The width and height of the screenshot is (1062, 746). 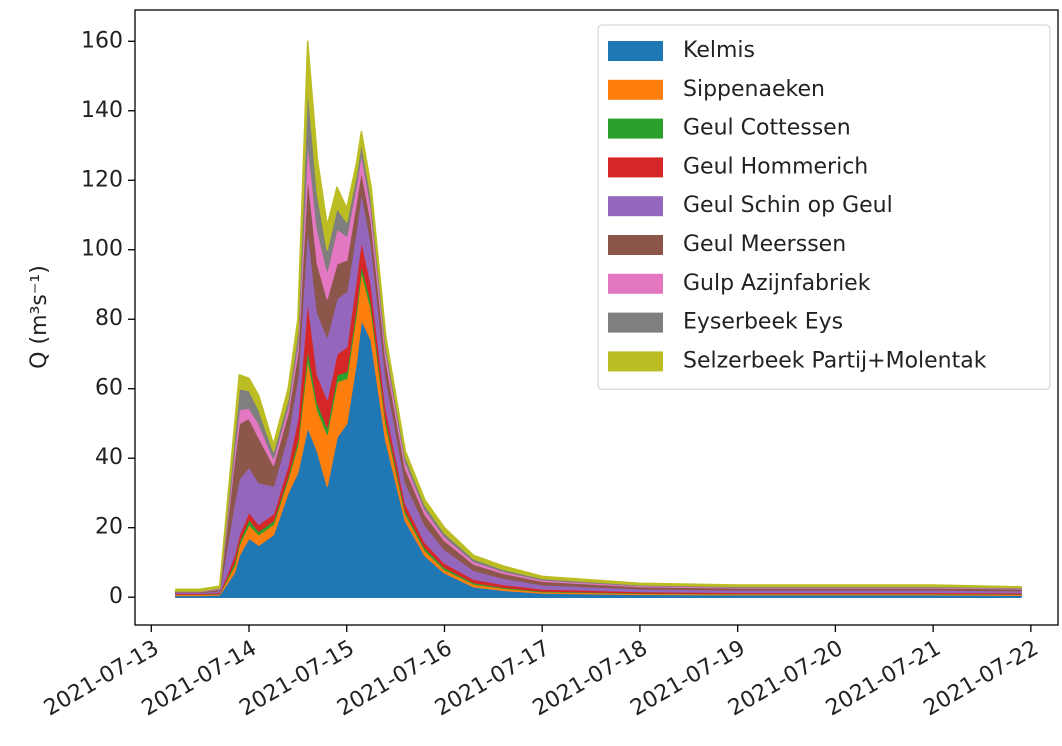 What do you see at coordinates (763, 322) in the screenshot?
I see `legend-label: Eyserbeek Eys` at bounding box center [763, 322].